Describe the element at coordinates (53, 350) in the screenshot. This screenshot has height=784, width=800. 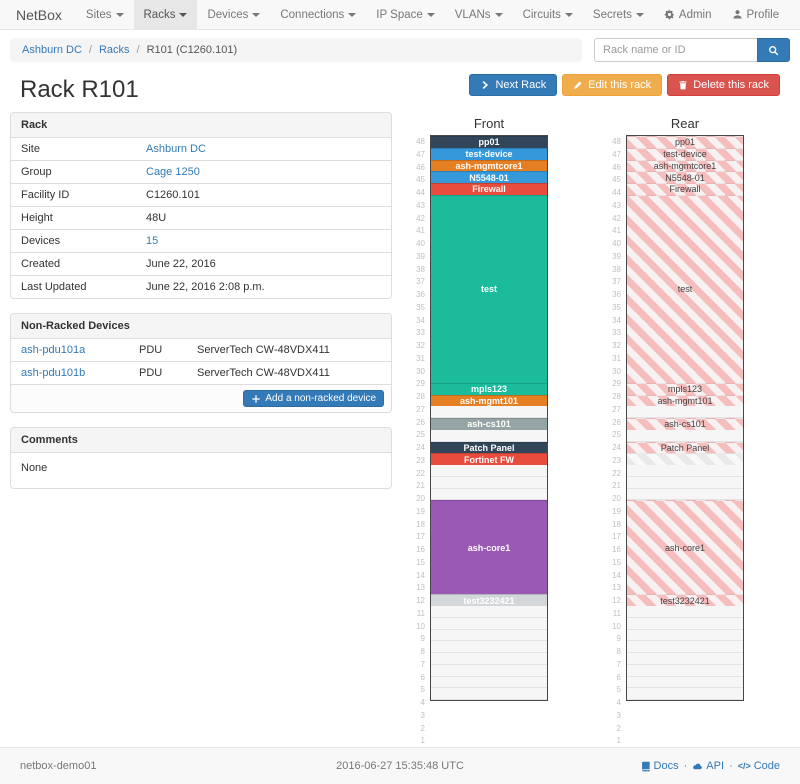
I see `device-link-ash-pdu101a: ash-pdu101a` at that location.